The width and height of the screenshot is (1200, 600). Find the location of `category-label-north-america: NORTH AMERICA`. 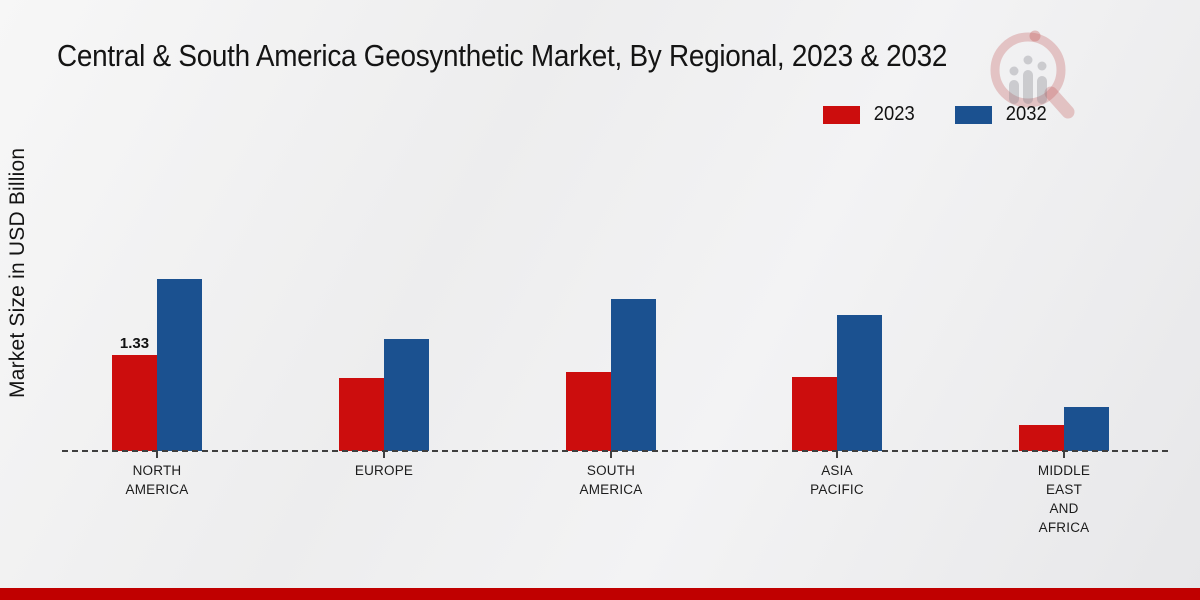

category-label-north-america: NORTH AMERICA is located at coordinates (157, 480).